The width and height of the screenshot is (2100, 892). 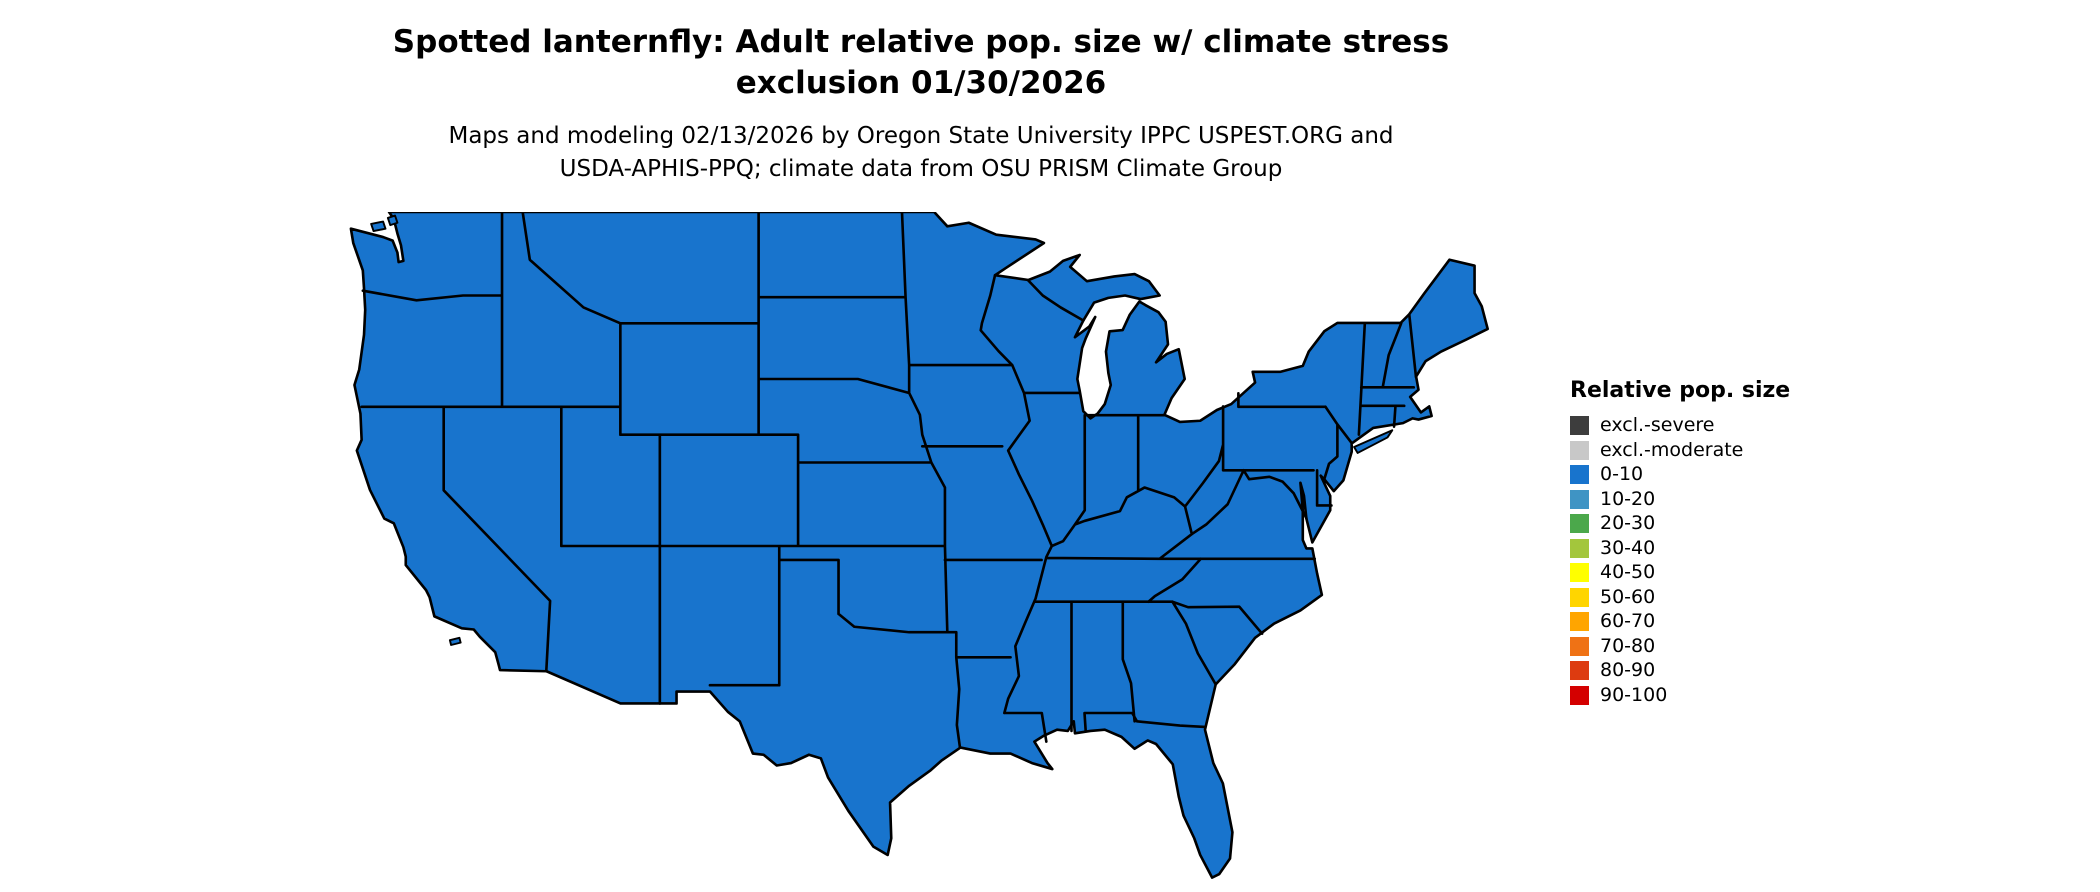 I want to click on legend-item: 60-70, so click(x=1735, y=621).